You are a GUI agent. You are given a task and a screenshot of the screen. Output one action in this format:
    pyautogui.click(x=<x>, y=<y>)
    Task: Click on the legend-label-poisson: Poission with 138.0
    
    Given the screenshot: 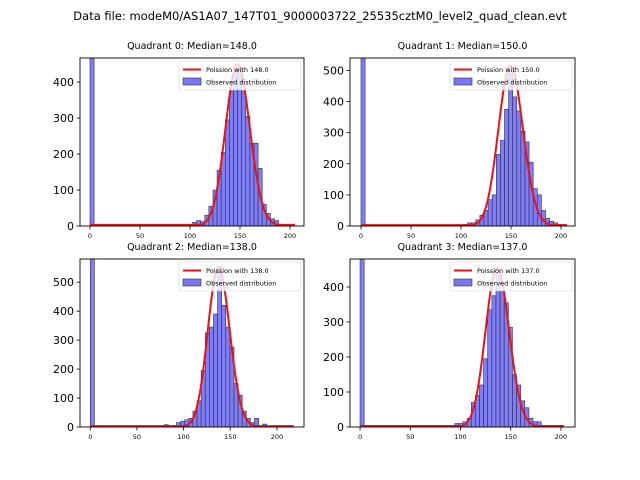 What is the action you would take?
    pyautogui.click(x=237, y=271)
    